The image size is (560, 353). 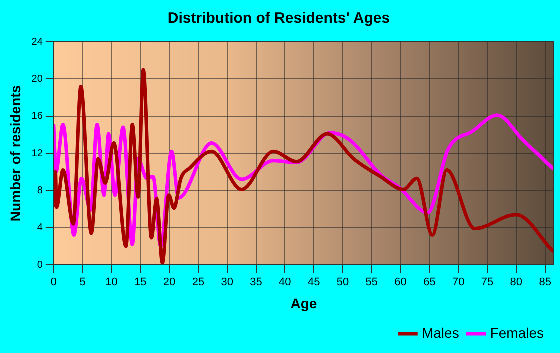 I want to click on x-tick-label: 80, so click(x=516, y=282).